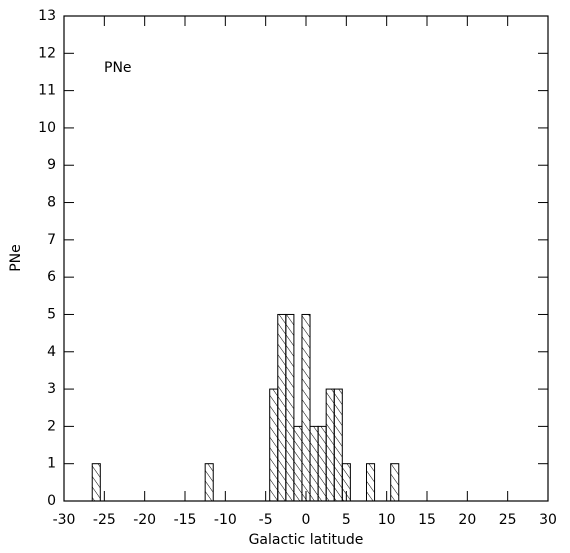 The width and height of the screenshot is (570, 553). What do you see at coordinates (51, 165) in the screenshot?
I see `y-tick-label: 9` at bounding box center [51, 165].